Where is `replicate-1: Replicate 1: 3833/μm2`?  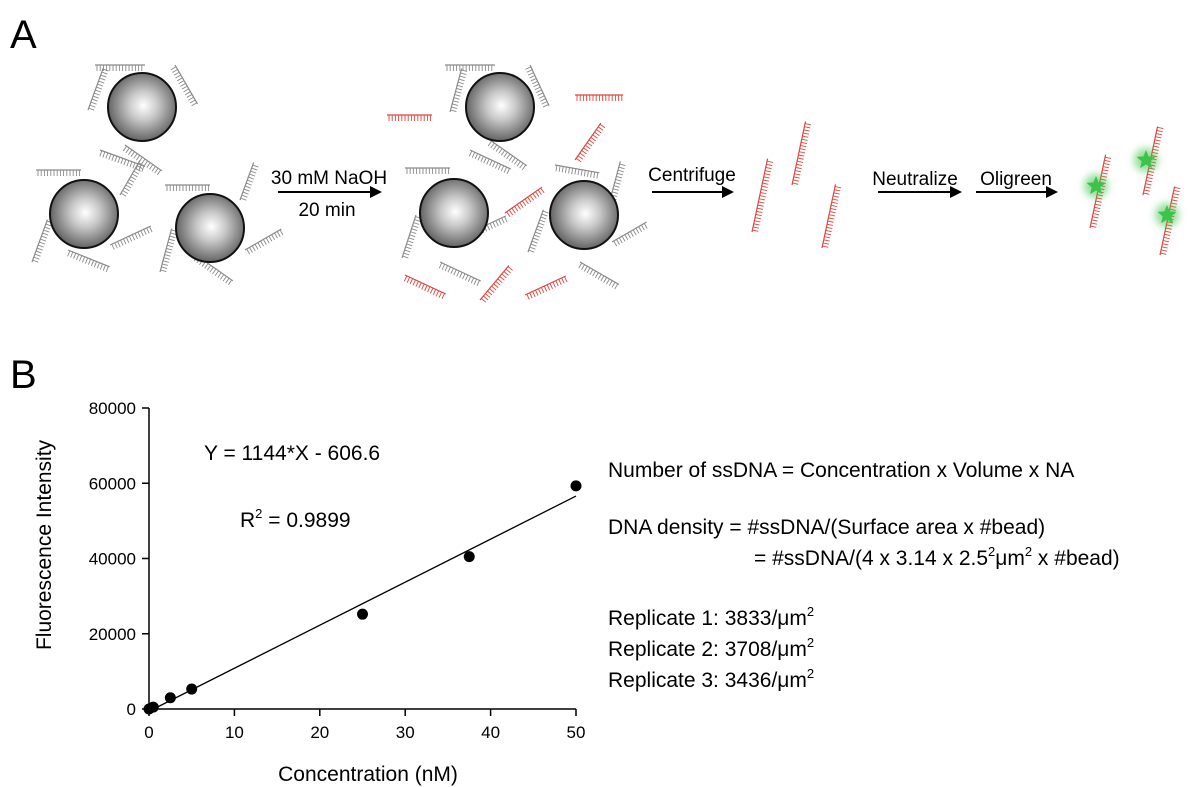 replicate-1: Replicate 1: 3833/μm2 is located at coordinates (711, 617).